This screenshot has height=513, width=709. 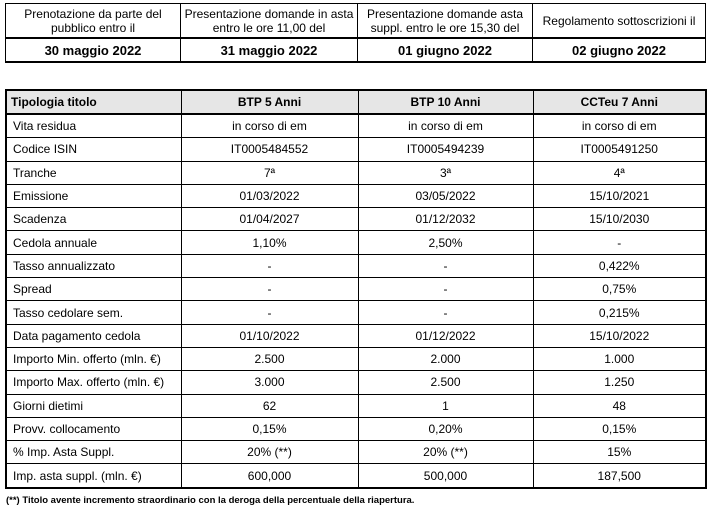 What do you see at coordinates (445, 429) in the screenshot?
I see `row-value-cell: 0,20%` at bounding box center [445, 429].